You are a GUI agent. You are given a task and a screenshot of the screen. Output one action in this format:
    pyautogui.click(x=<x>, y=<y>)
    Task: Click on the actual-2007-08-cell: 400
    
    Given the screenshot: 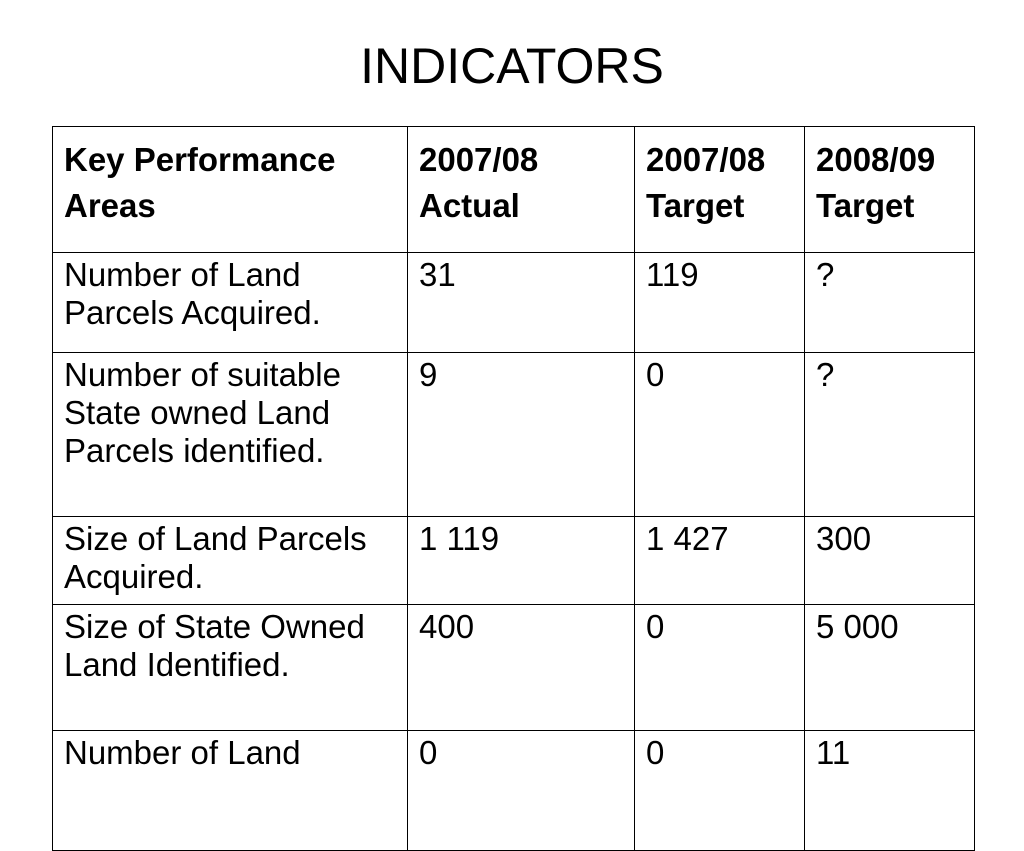 What is the action you would take?
    pyautogui.click(x=521, y=667)
    